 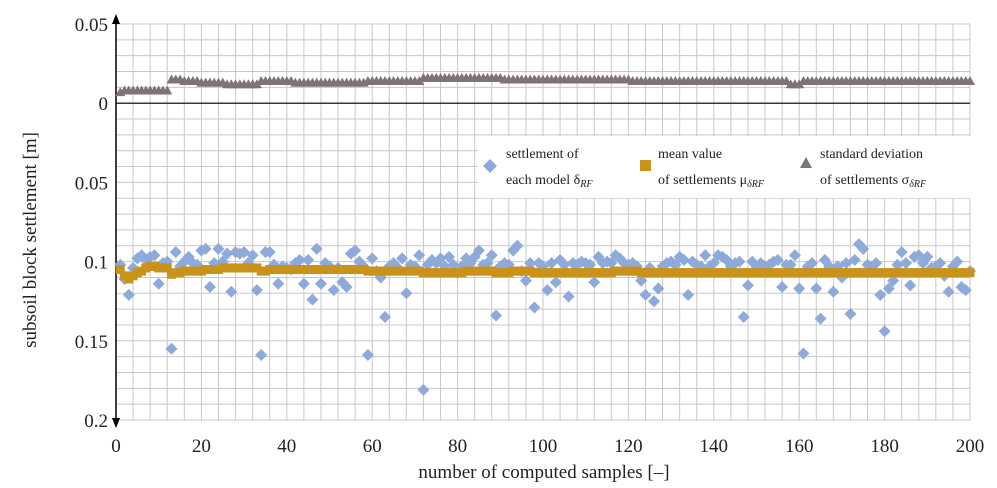 I want to click on y-tick-label: 0.15, so click(x=91, y=342).